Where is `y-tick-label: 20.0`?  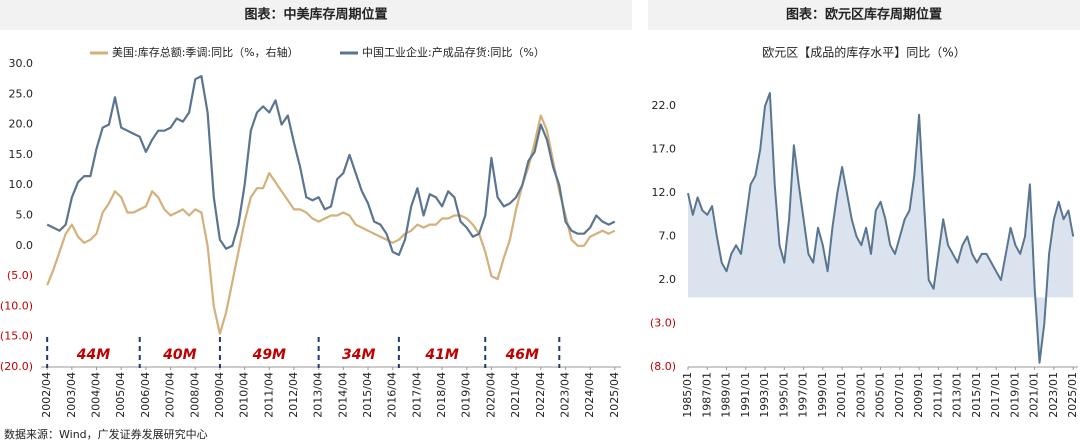 y-tick-label: 20.0 is located at coordinates (21, 124).